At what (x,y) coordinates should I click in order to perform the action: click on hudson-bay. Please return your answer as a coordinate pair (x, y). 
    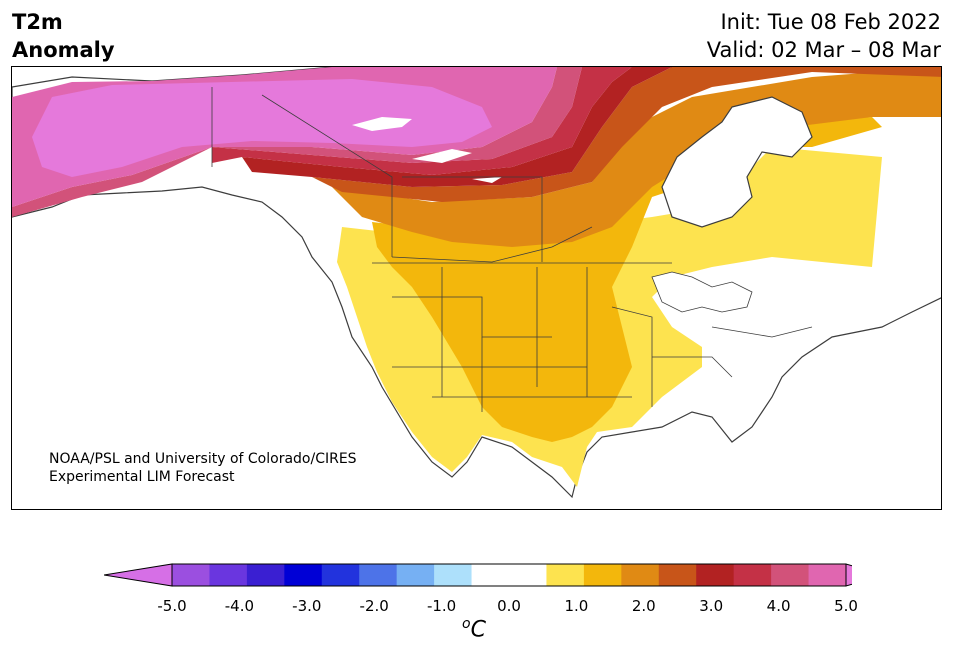
    Looking at the image, I should click on (737, 162).